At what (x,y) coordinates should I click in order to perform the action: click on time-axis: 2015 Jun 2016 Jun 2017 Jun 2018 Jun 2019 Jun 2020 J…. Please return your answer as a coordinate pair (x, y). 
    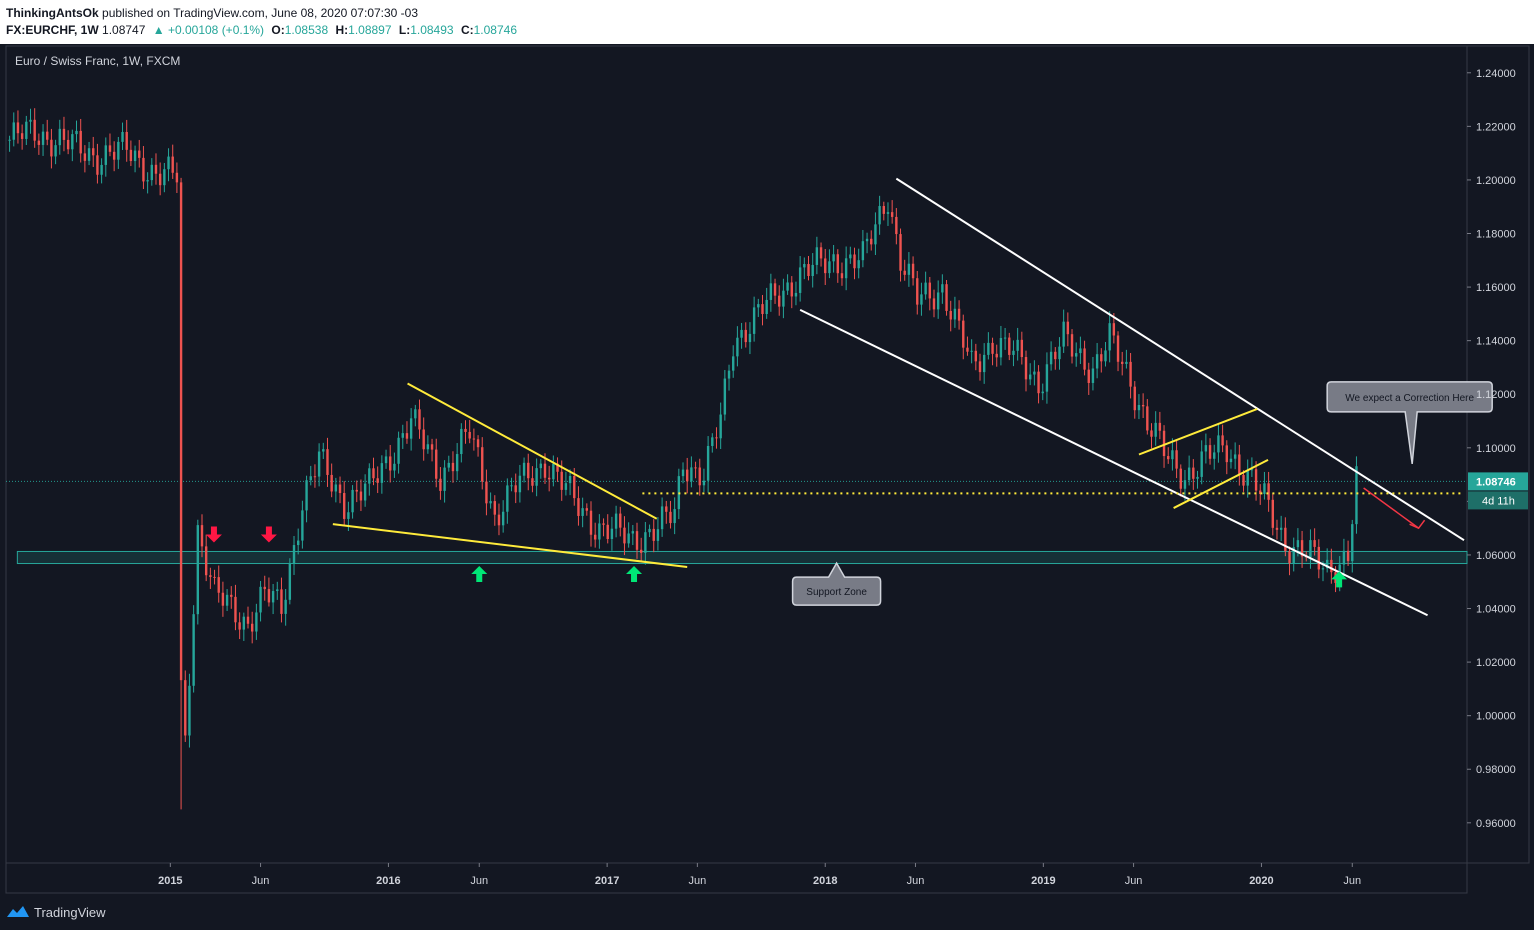
    Looking at the image, I should click on (759, 875).